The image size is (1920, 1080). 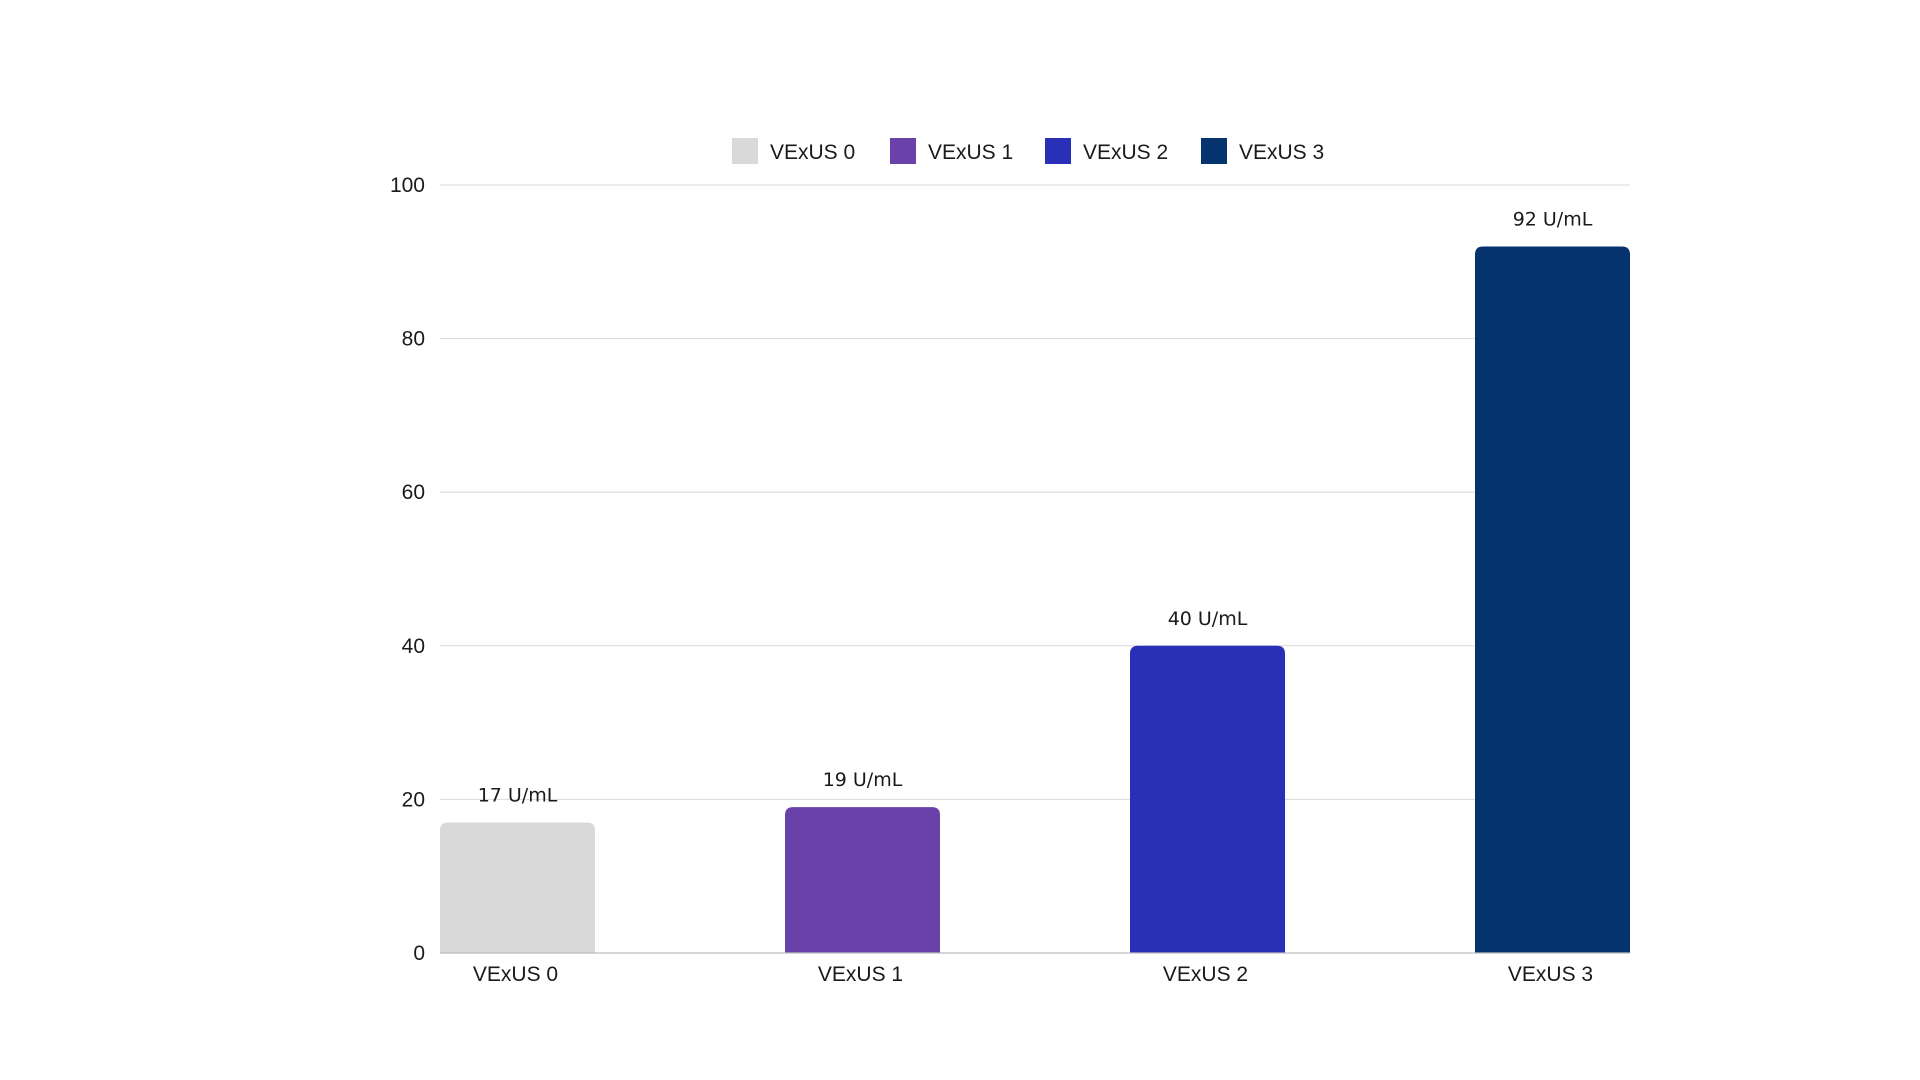 I want to click on y-tick-label: 60, so click(x=413, y=492).